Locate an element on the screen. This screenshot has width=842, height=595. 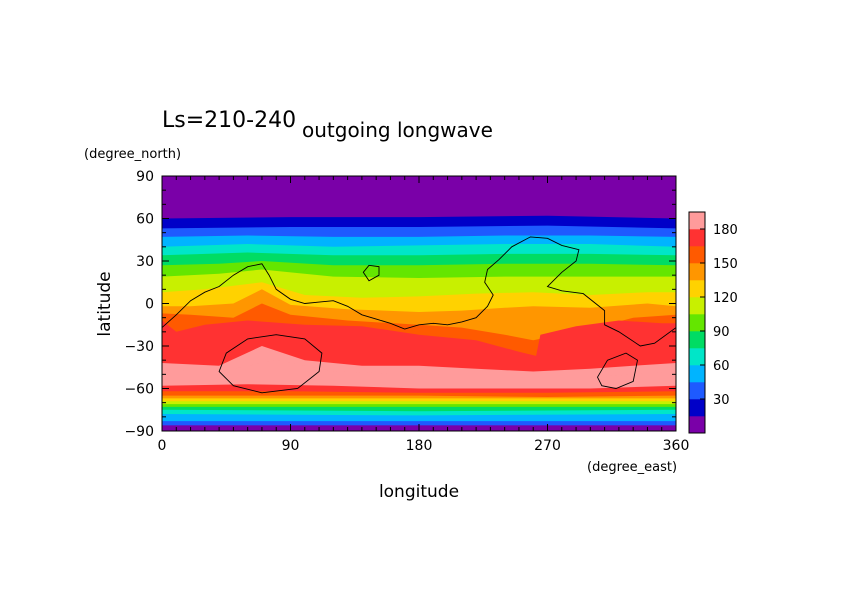
chart-subtitle: Ls=210-240 is located at coordinates (229, 120).